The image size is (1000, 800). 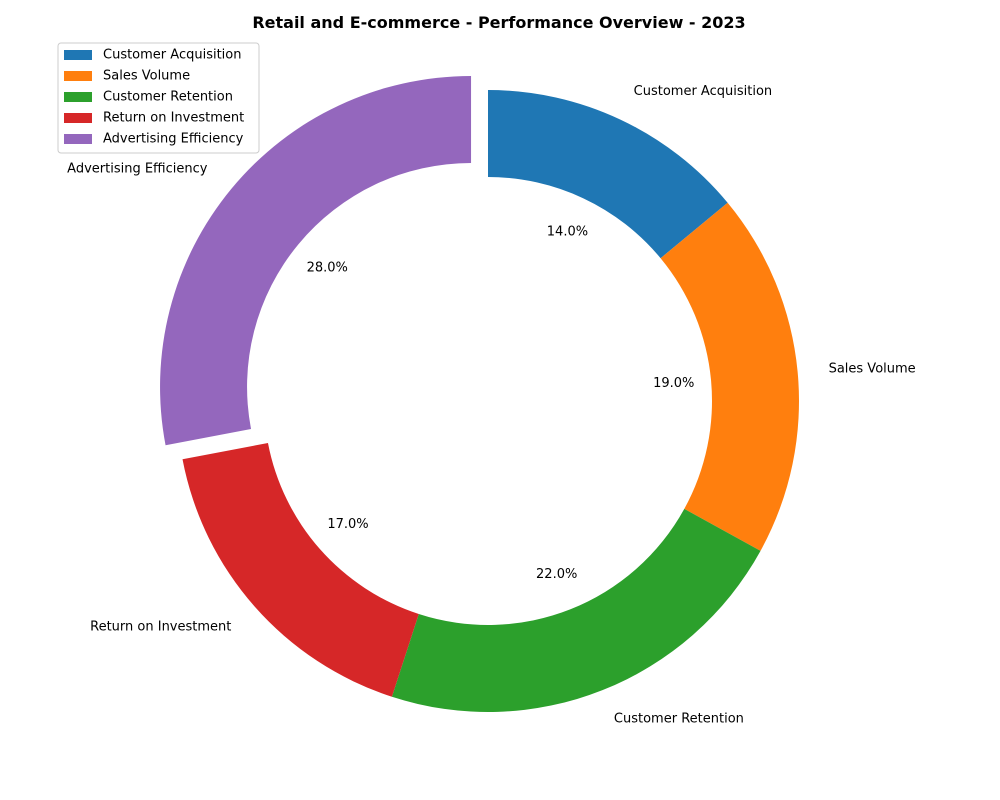 What do you see at coordinates (78, 139) in the screenshot?
I see `legend-swatch-advertising-efficiency` at bounding box center [78, 139].